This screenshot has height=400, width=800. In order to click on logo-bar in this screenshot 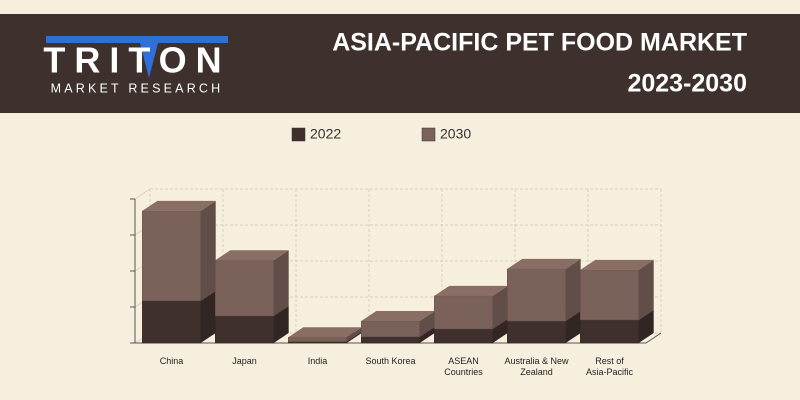, I will do `click(137, 39)`.